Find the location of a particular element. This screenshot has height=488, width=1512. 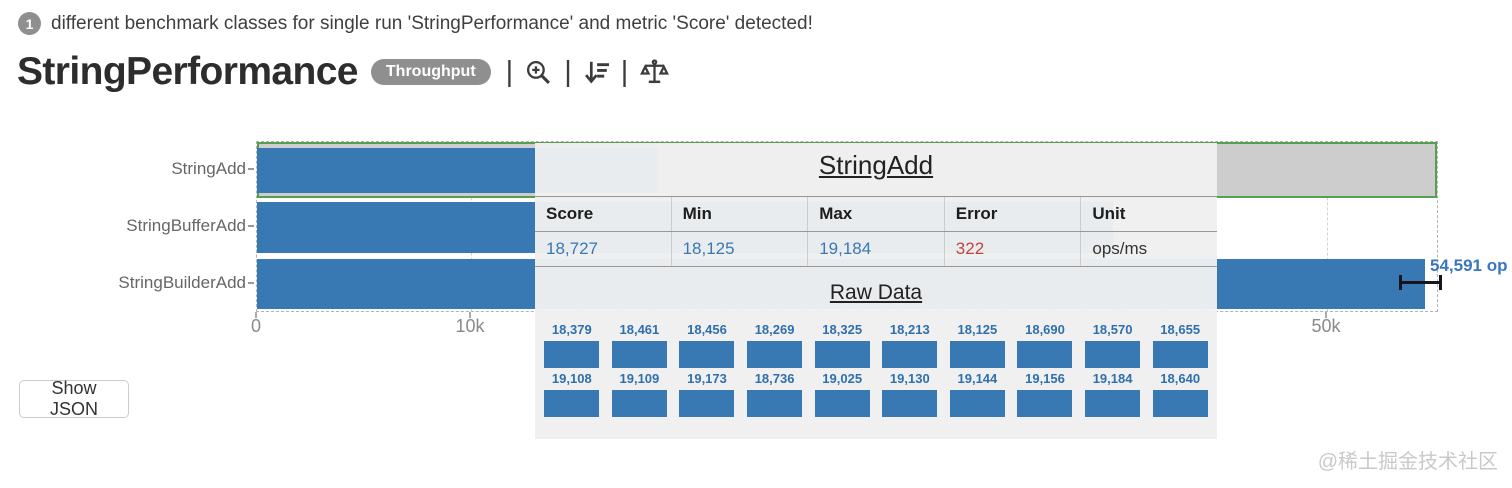

raw-data-value-label: 18,736 is located at coordinates (774, 378).